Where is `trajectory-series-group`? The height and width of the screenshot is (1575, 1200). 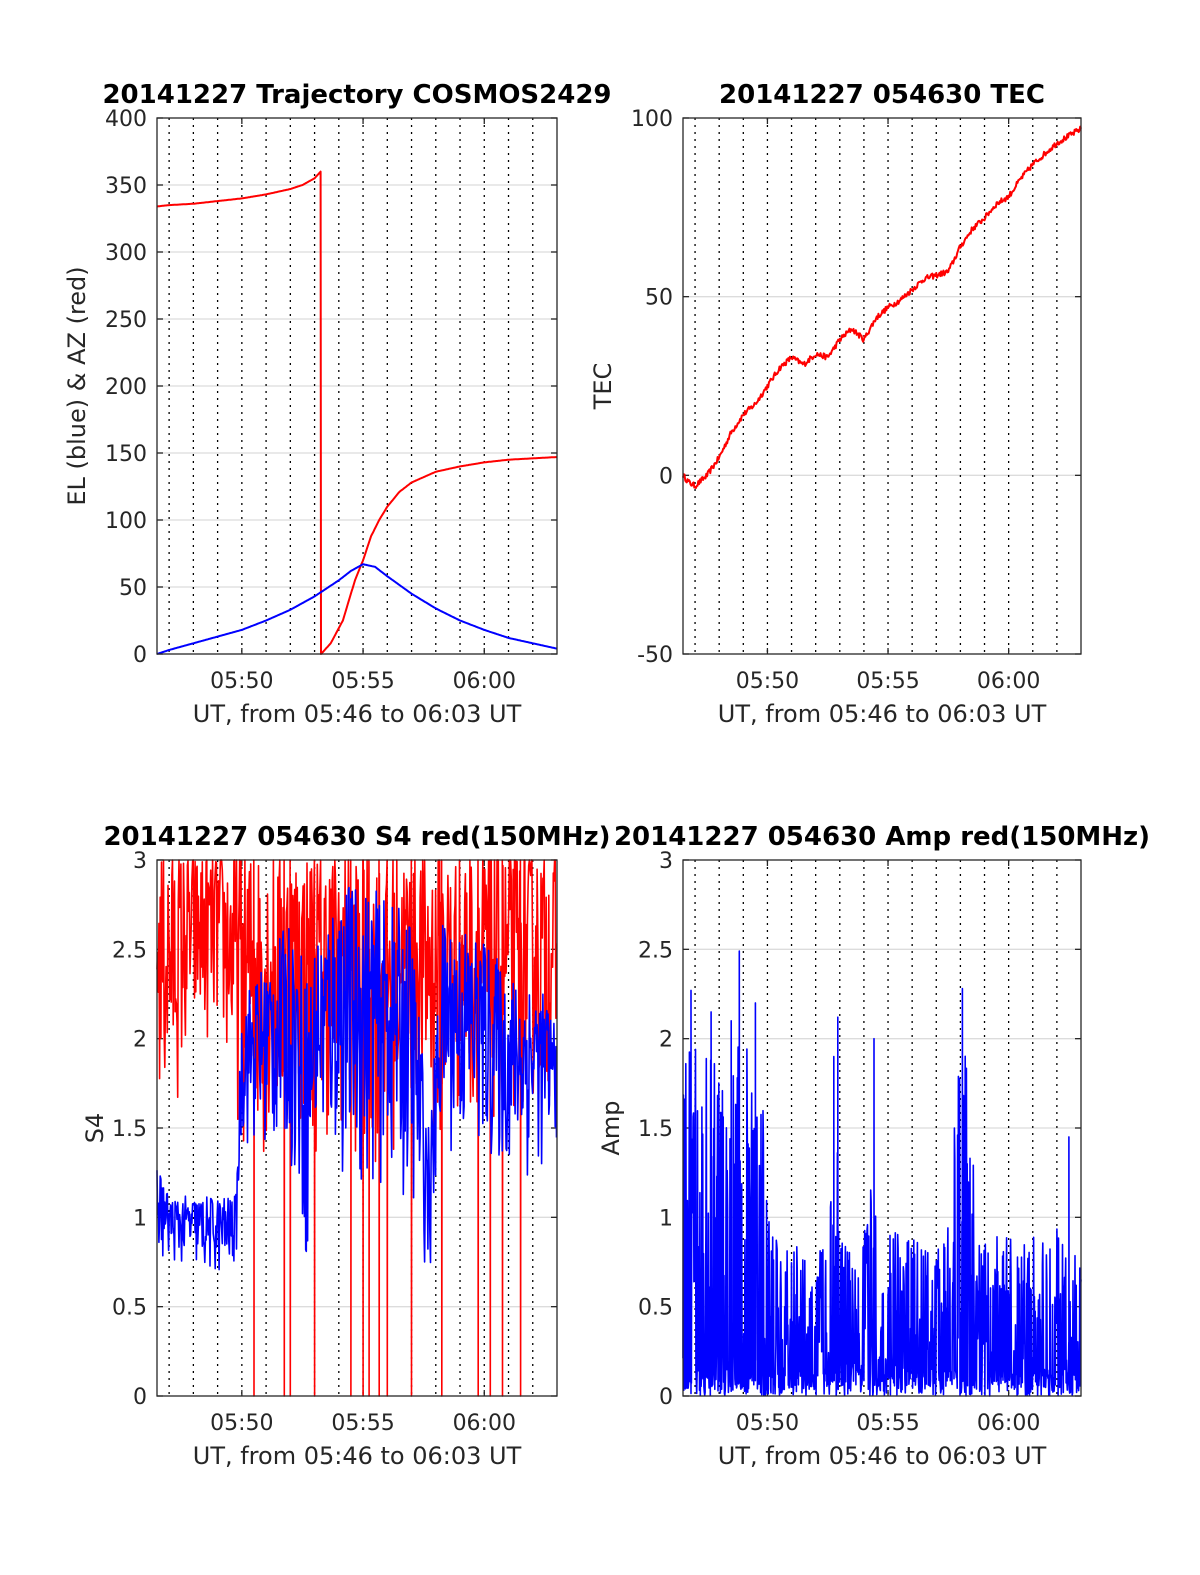 trajectory-series-group is located at coordinates (357, 412).